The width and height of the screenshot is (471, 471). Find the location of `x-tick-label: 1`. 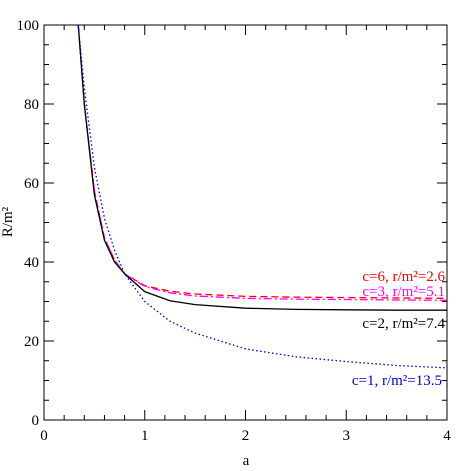

x-tick-label: 1 is located at coordinates (145, 436).